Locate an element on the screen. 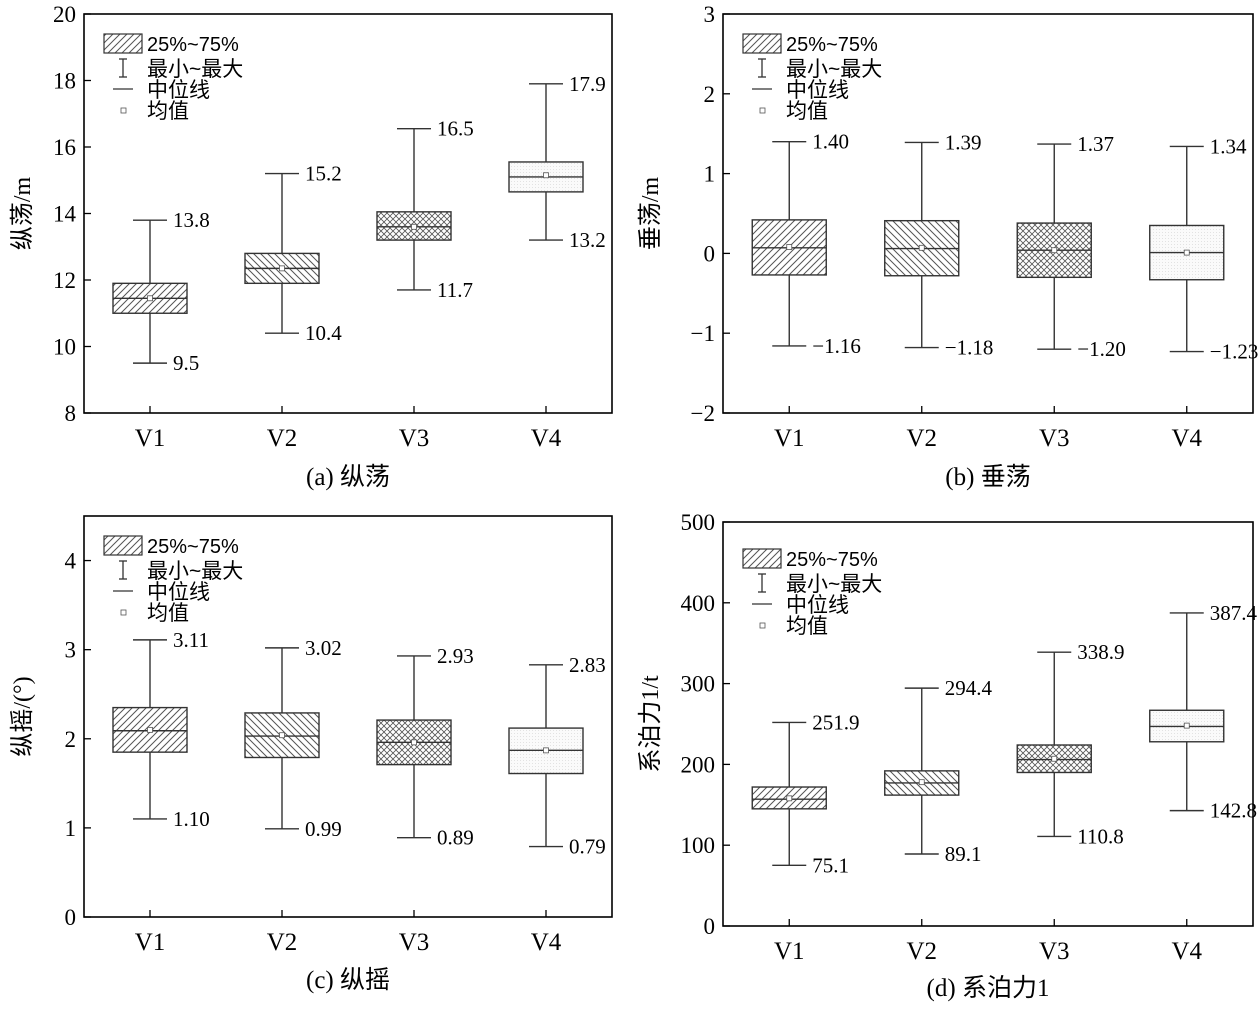 The height and width of the screenshot is (1014, 1260). chart-title: (b) 垂荡 is located at coordinates (987, 477).